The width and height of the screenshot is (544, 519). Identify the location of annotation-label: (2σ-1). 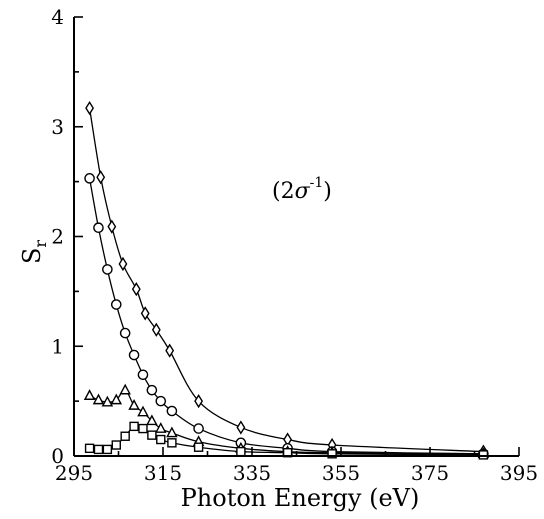
(302, 189).